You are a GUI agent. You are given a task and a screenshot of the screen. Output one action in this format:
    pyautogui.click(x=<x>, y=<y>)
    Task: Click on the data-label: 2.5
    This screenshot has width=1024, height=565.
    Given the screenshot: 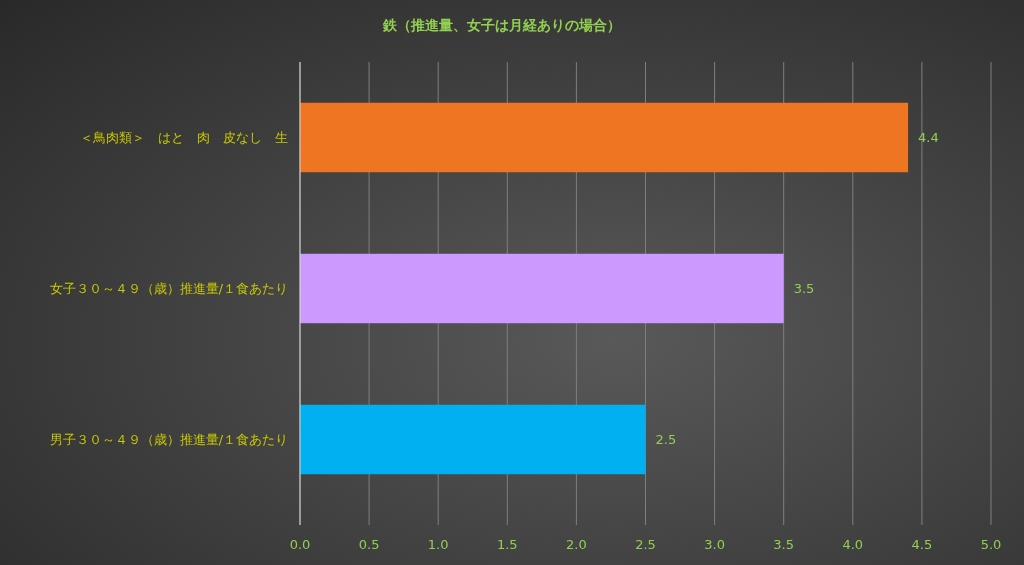 What is the action you would take?
    pyautogui.click(x=666, y=440)
    